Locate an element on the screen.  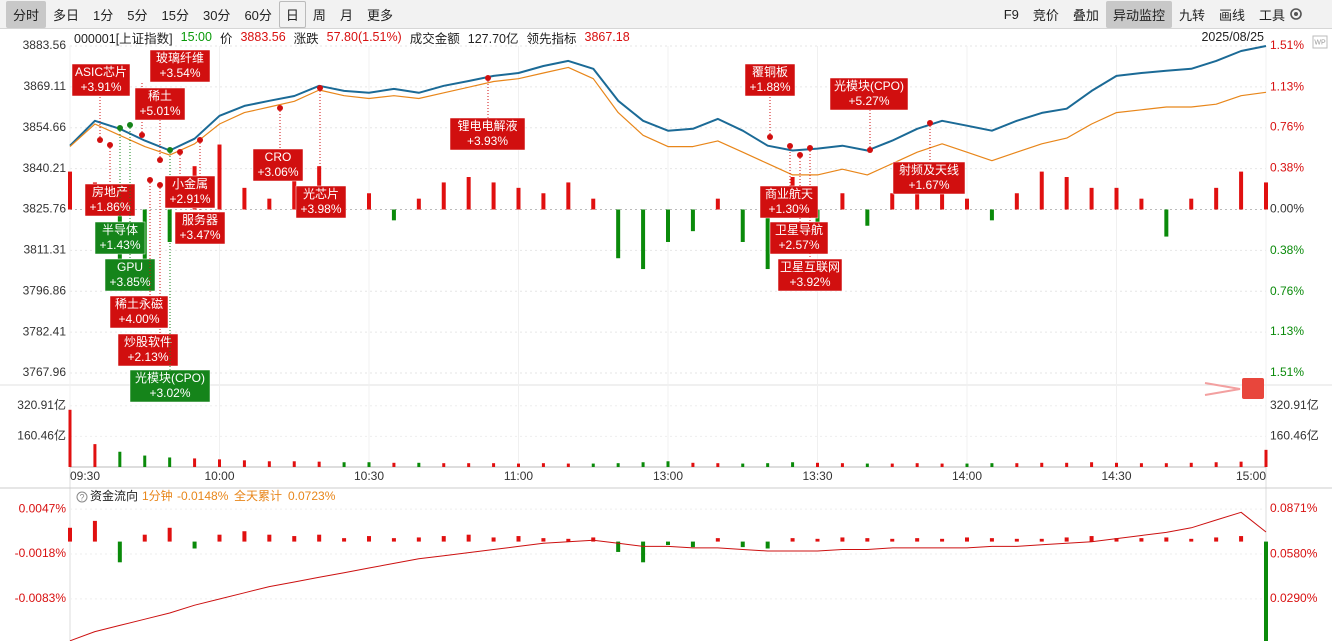
x-tick-label: 13:30 is located at coordinates (817, 476).